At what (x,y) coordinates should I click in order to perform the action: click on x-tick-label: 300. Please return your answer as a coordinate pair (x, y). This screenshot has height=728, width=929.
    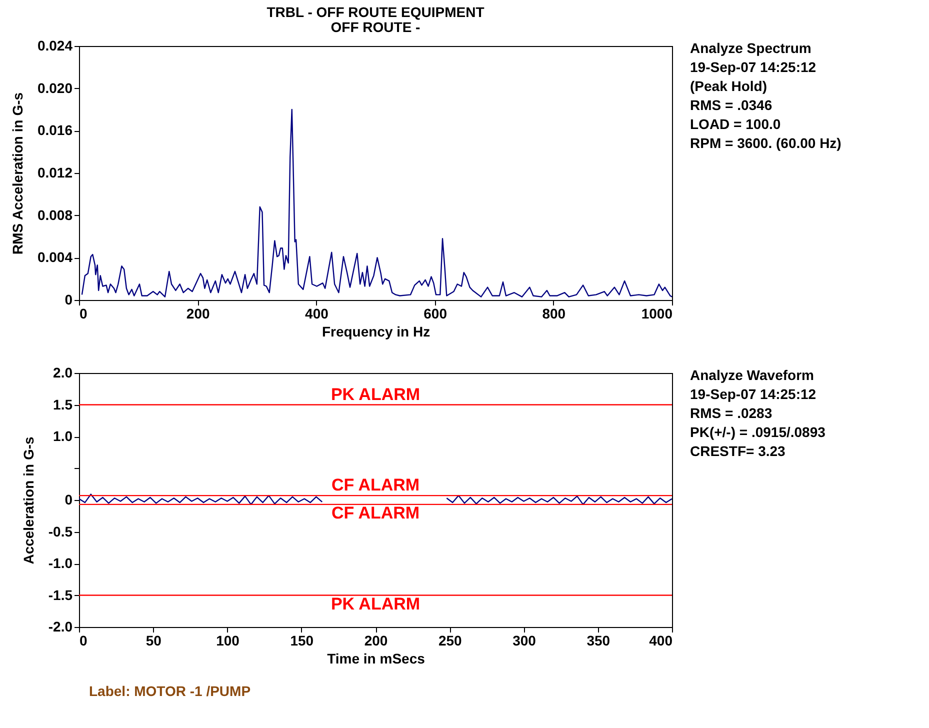
    Looking at the image, I should click on (524, 640).